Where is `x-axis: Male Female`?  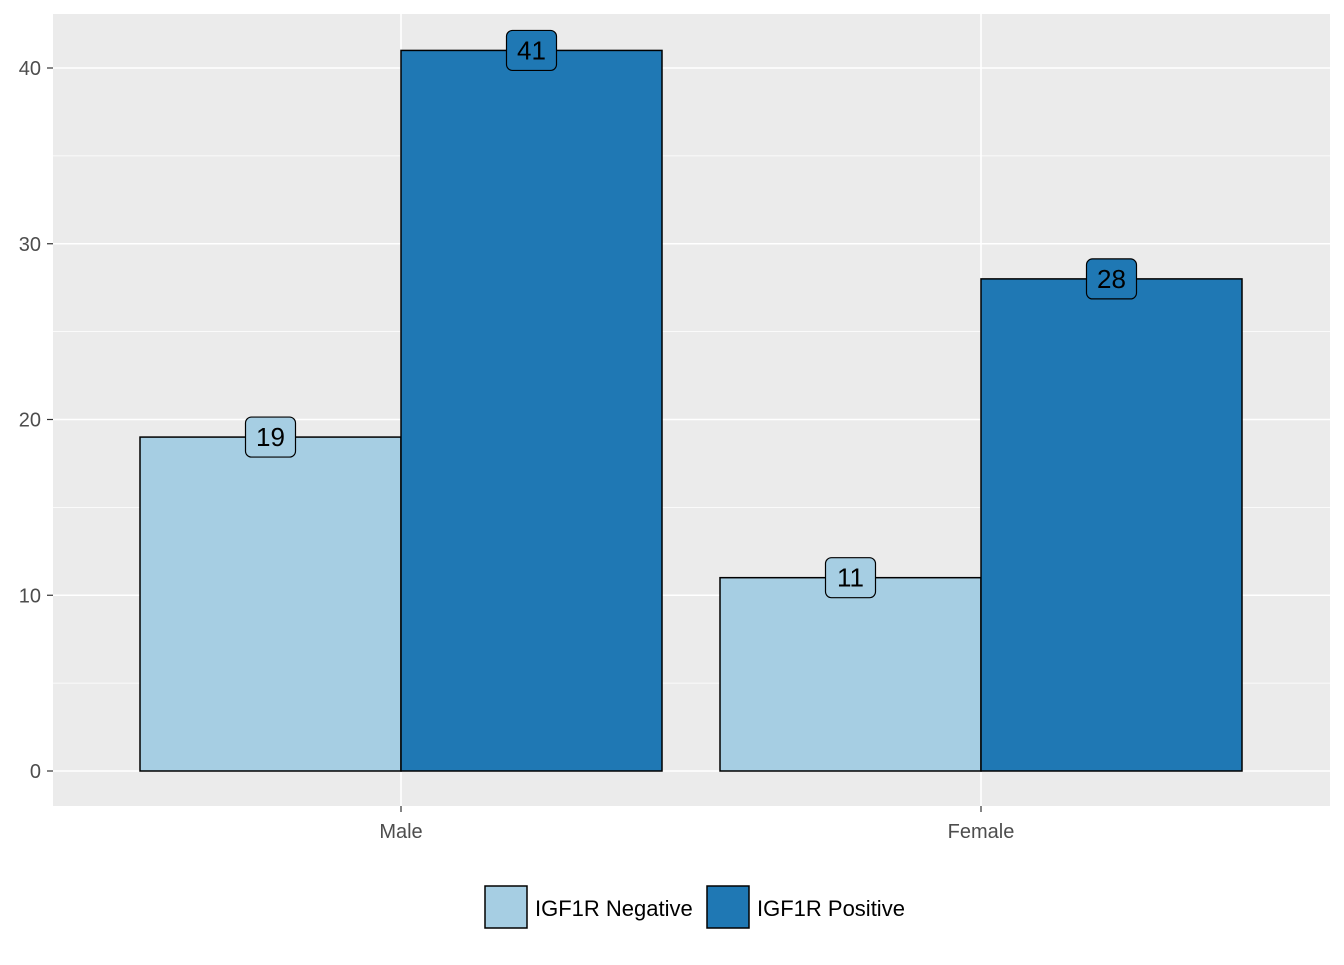
x-axis: Male Female is located at coordinates (696, 824).